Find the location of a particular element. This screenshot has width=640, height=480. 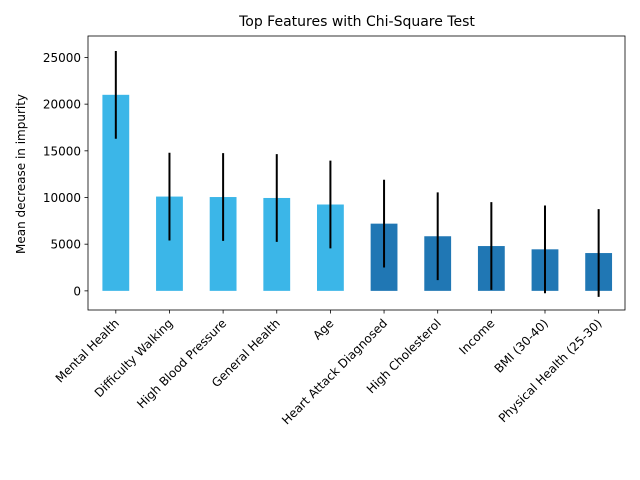

y-axis-title: Mean decrease in impurity is located at coordinates (21, 174).